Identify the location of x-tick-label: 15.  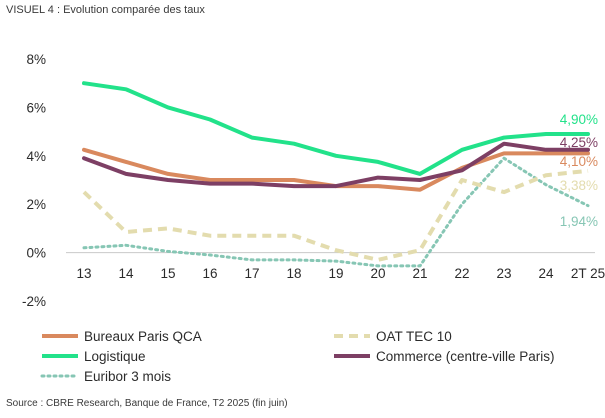
(167, 273).